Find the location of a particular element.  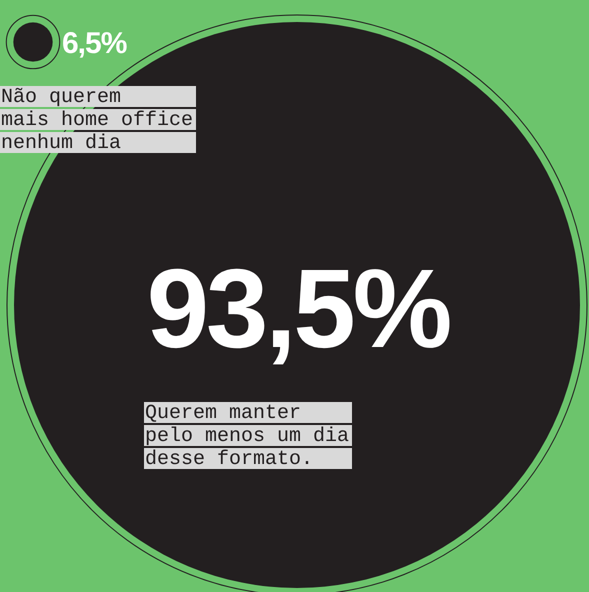

category-label: Querem manter pelo menos um dia desse formato. is located at coordinates (247, 436).